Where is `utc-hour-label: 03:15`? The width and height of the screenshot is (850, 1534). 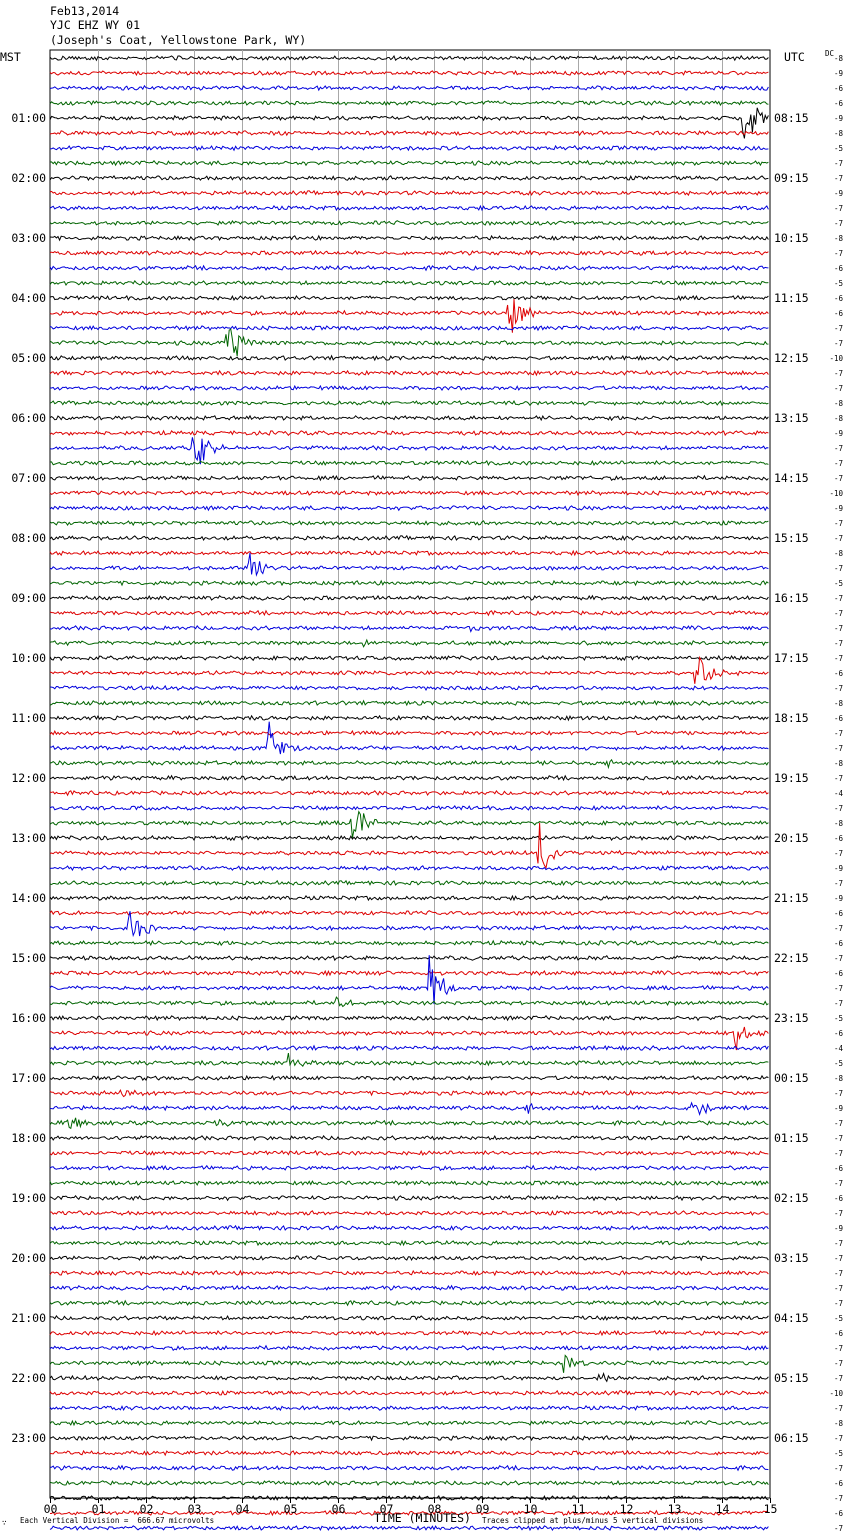 utc-hour-label: 03:15 is located at coordinates (791, 1258).